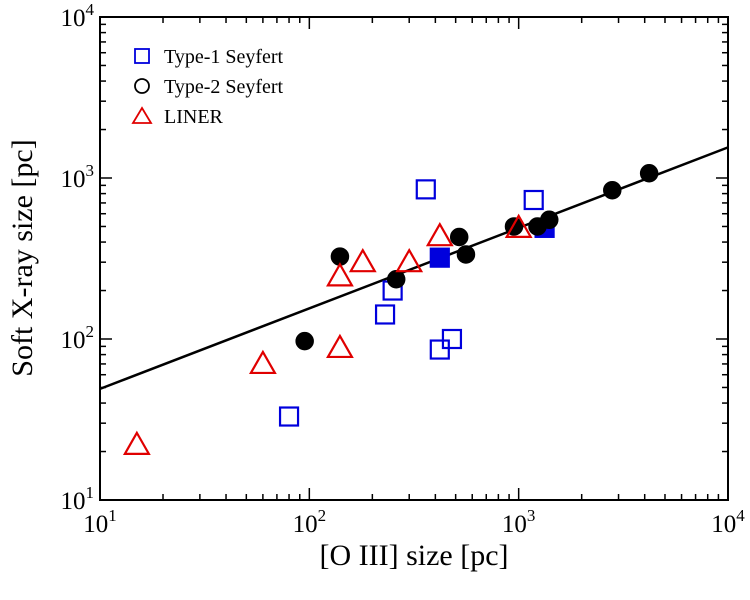 Image resolution: width=750 pixels, height=600 pixels. Describe the element at coordinates (22, 257) in the screenshot. I see `y-axis-title: Soft X-ray size [pc]` at that location.